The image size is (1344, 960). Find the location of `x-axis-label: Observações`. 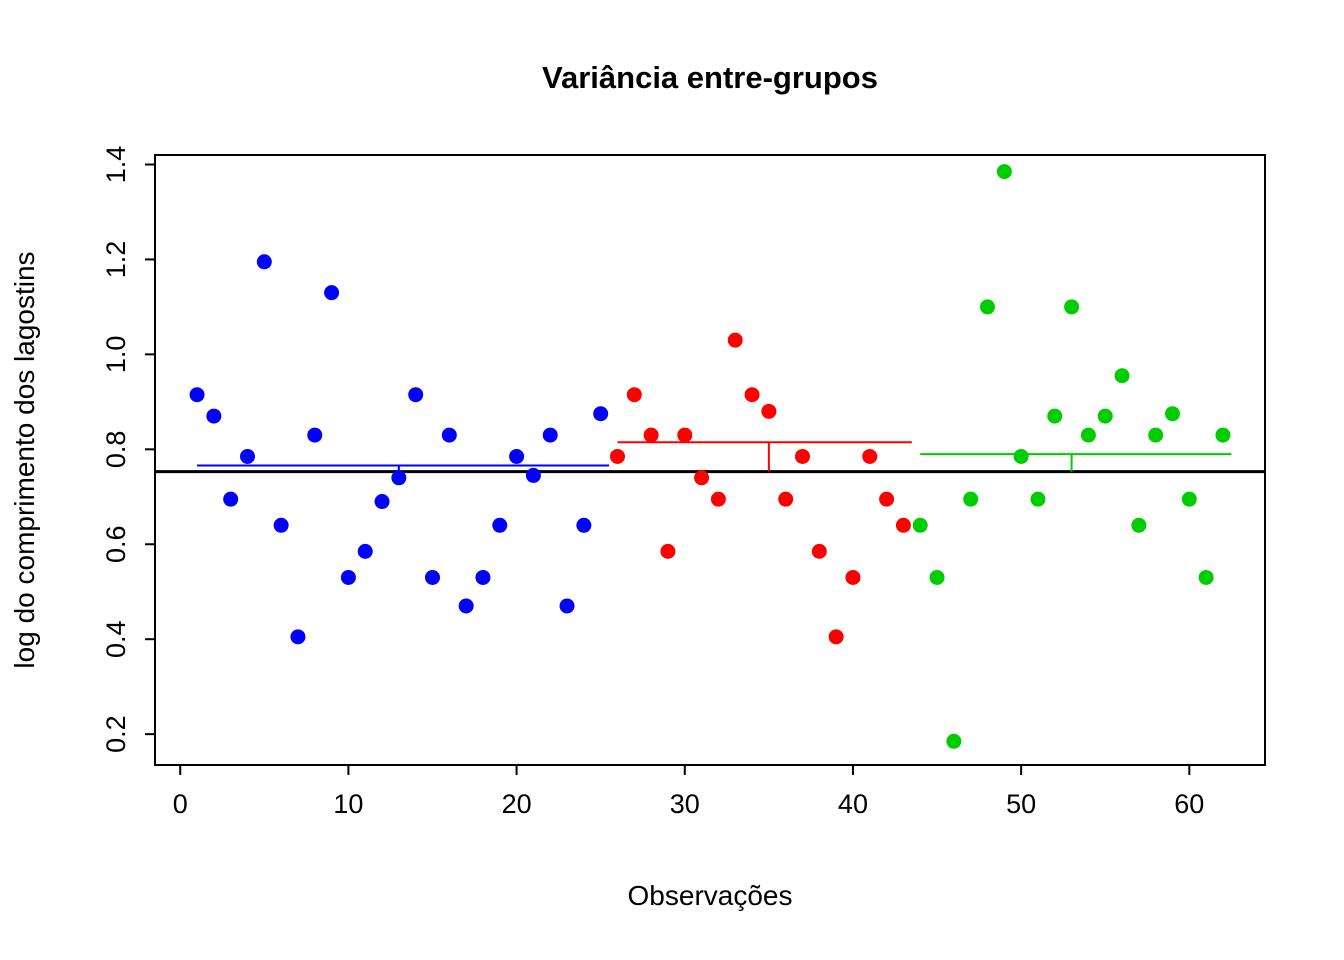

x-axis-label: Observações is located at coordinates (710, 895).